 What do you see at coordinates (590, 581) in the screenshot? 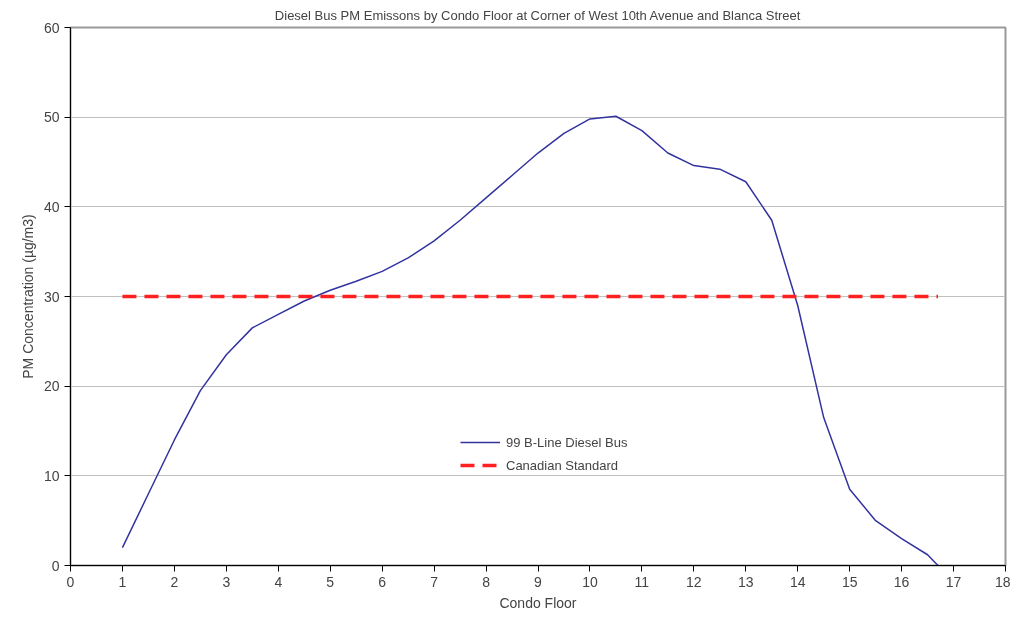
I see `x-tick-label: 10` at bounding box center [590, 581].